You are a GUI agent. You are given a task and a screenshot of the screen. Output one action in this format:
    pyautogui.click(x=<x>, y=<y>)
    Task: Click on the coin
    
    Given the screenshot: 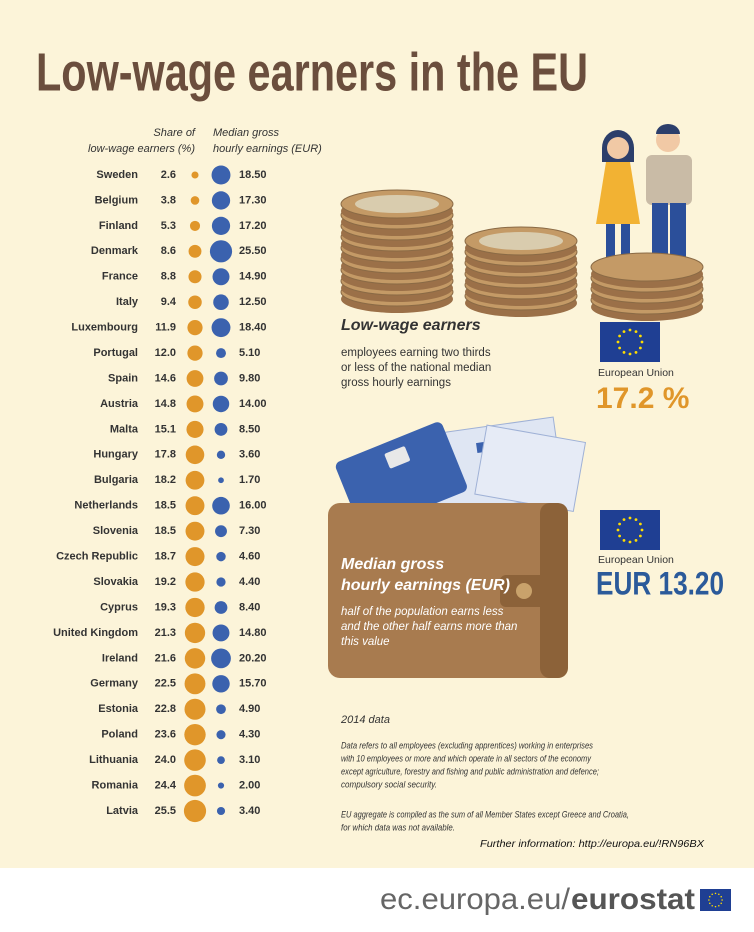 What is the action you would take?
    pyautogui.click(x=647, y=267)
    